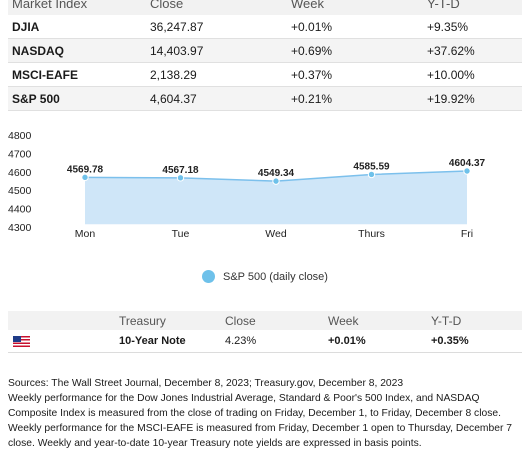 The width and height of the screenshot is (530, 451). I want to click on x-tick-label: Thurs, so click(371, 234).